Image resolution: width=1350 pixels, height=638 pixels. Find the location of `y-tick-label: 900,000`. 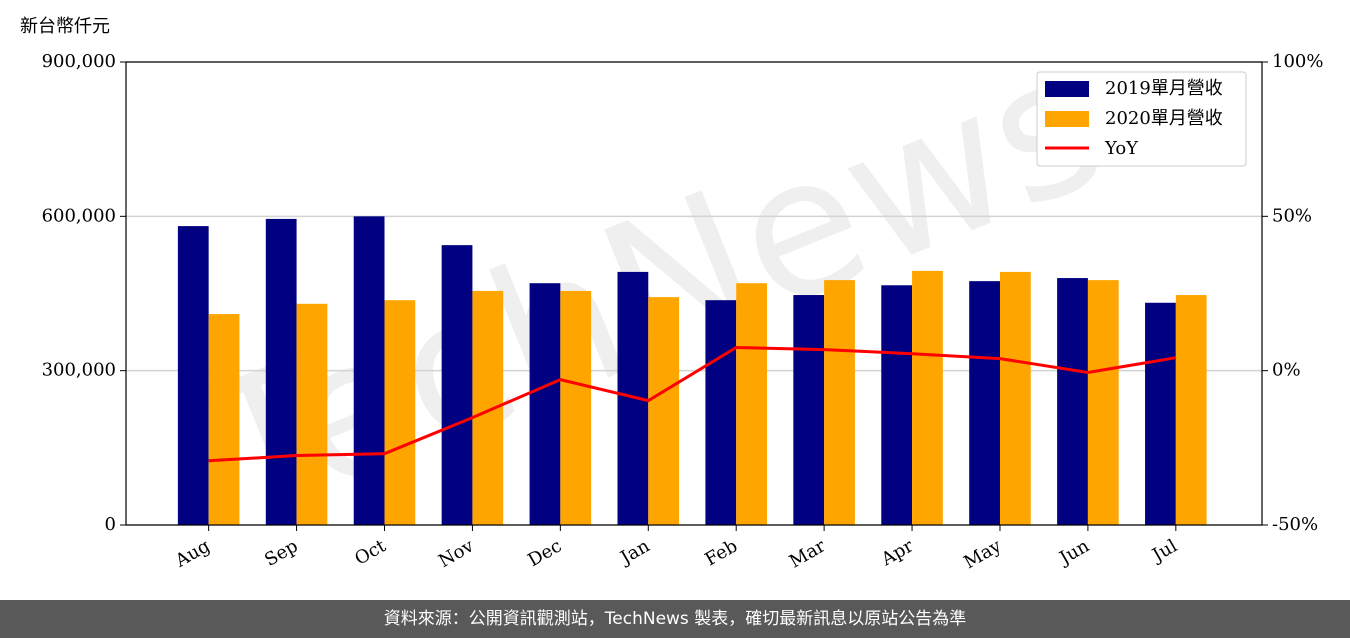

y-tick-label: 900,000 is located at coordinates (79, 61).